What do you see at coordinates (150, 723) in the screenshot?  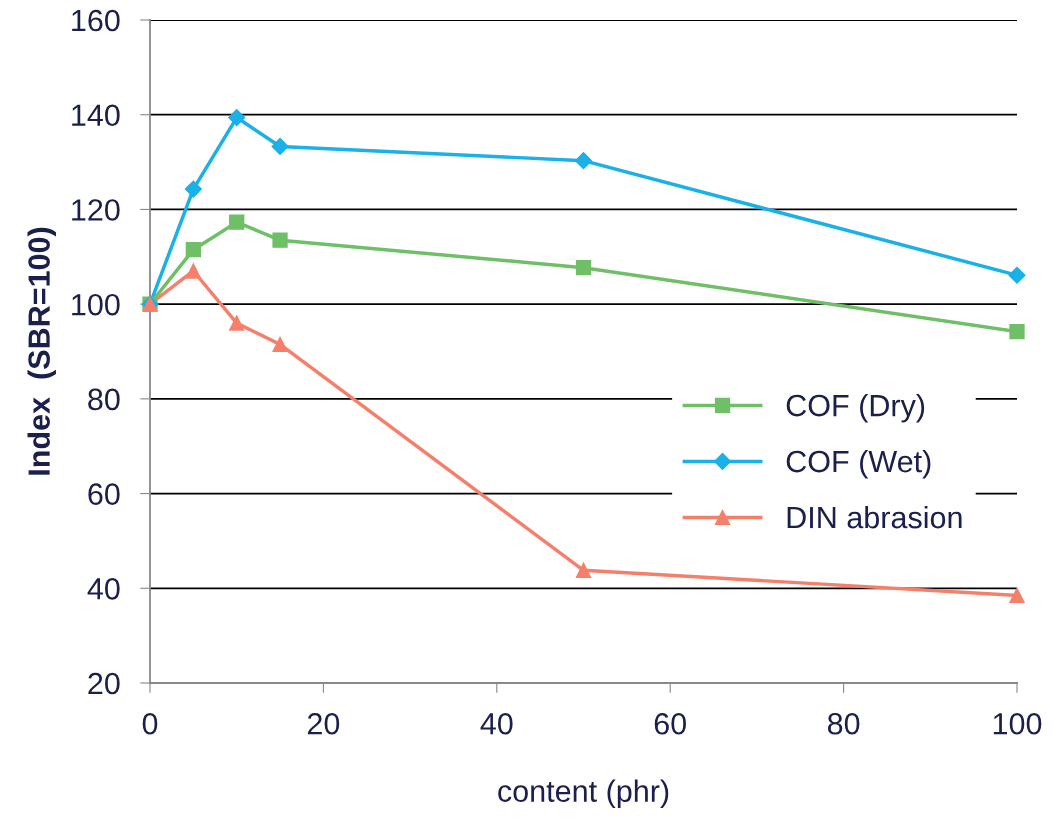 I see `x-tick-label: 0` at bounding box center [150, 723].